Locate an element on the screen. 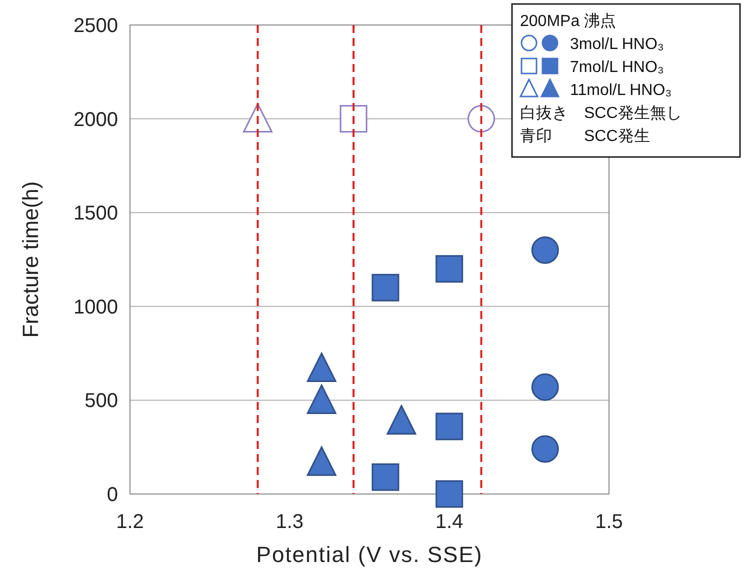 The height and width of the screenshot is (572, 744). y-tick-label: 2000 is located at coordinates (96, 119).